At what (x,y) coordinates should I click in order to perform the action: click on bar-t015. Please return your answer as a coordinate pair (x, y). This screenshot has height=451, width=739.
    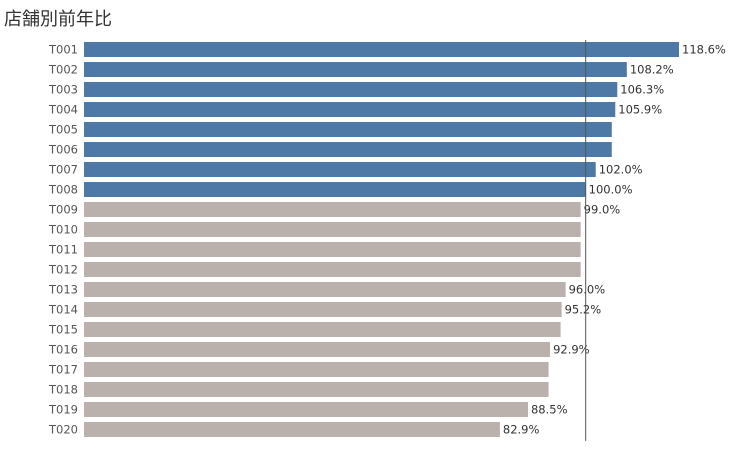
    Looking at the image, I should click on (322, 329).